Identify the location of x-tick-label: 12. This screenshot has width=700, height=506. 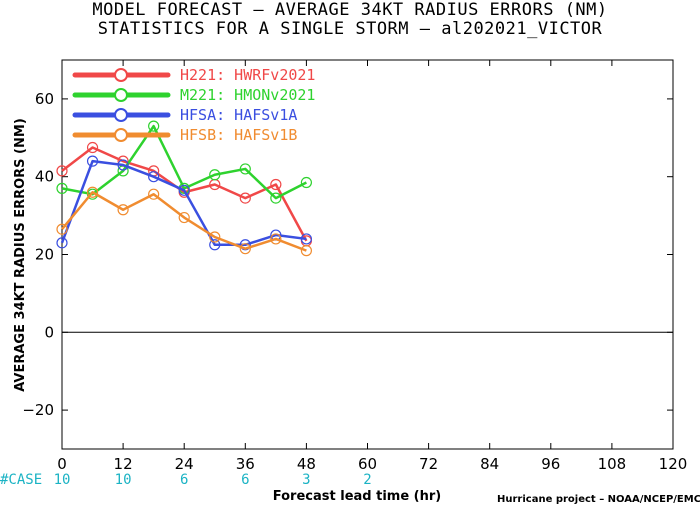
(123, 464).